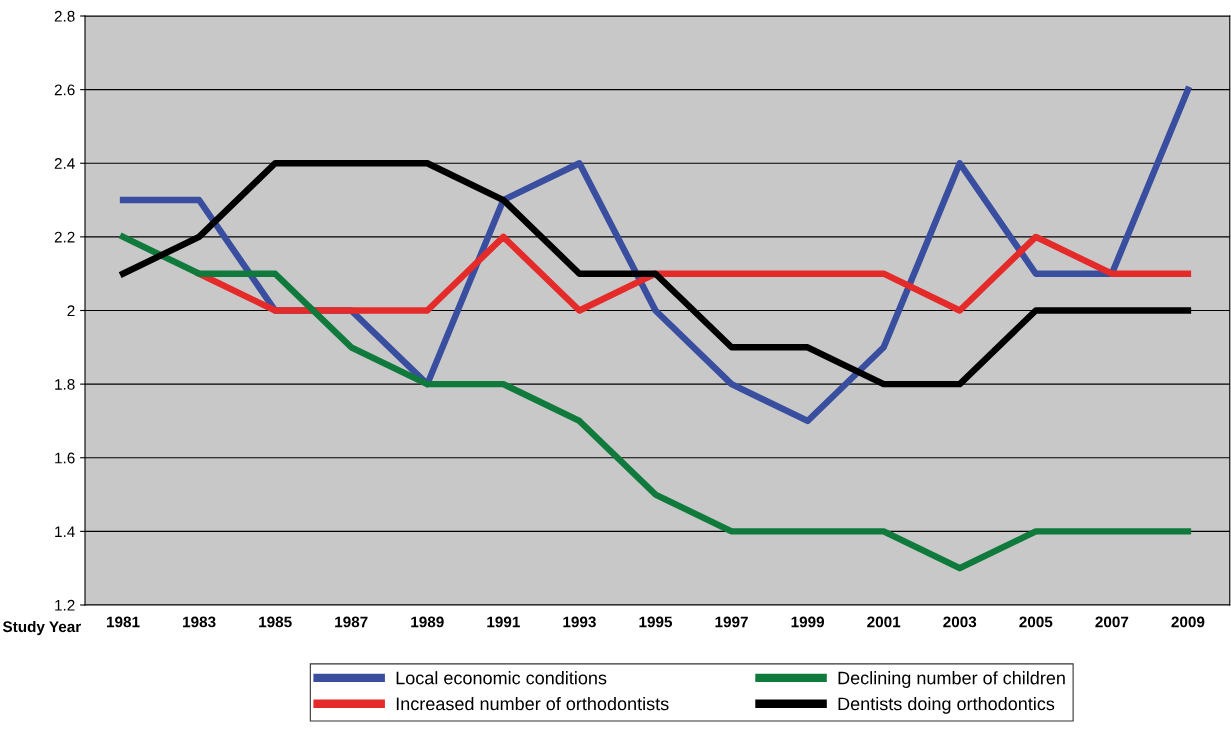  I want to click on x-tick-label: 1993, so click(579, 622).